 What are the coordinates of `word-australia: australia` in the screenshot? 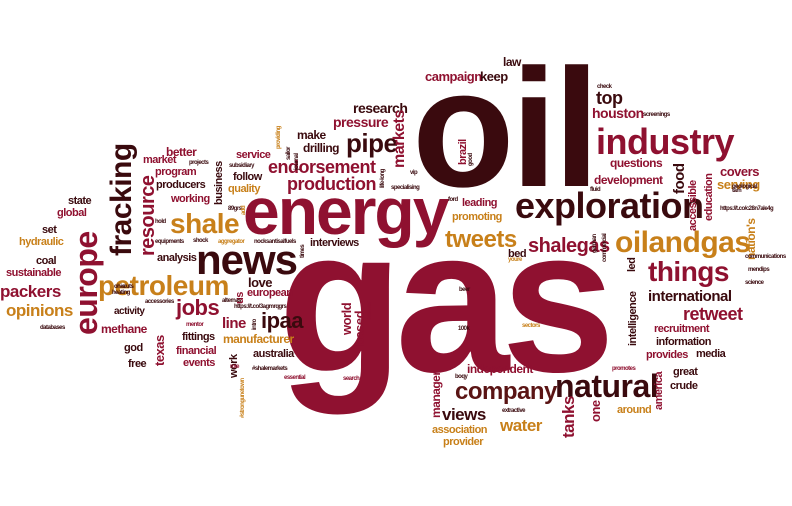 It's located at (273, 354).